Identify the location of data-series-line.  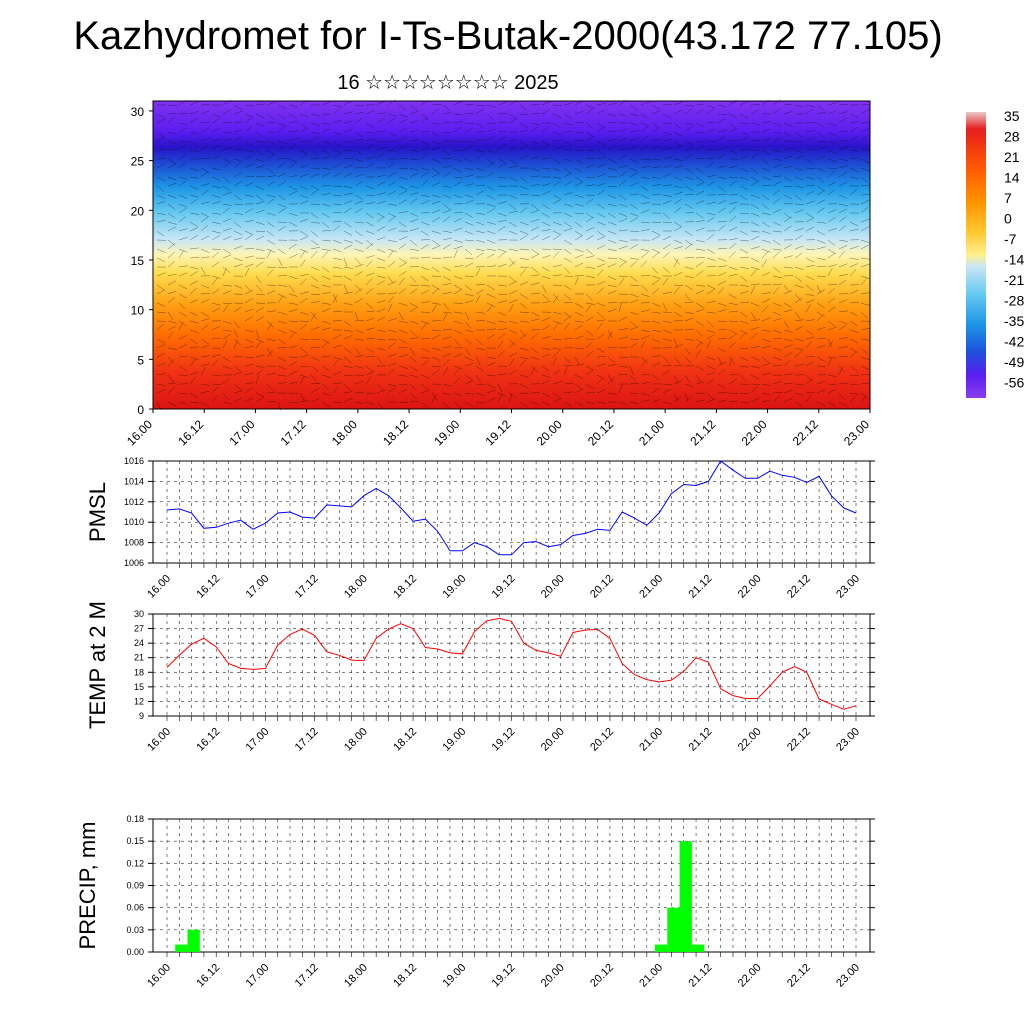
(511, 663).